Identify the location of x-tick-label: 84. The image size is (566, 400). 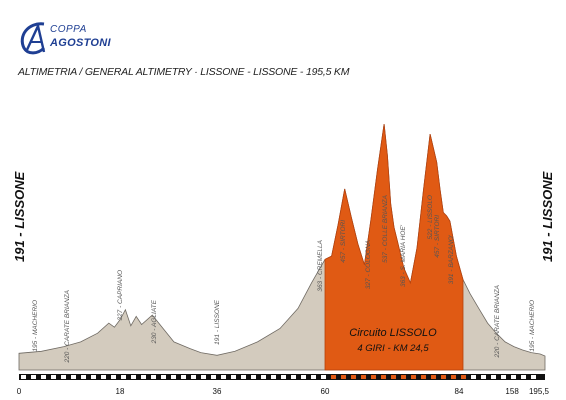
(459, 391).